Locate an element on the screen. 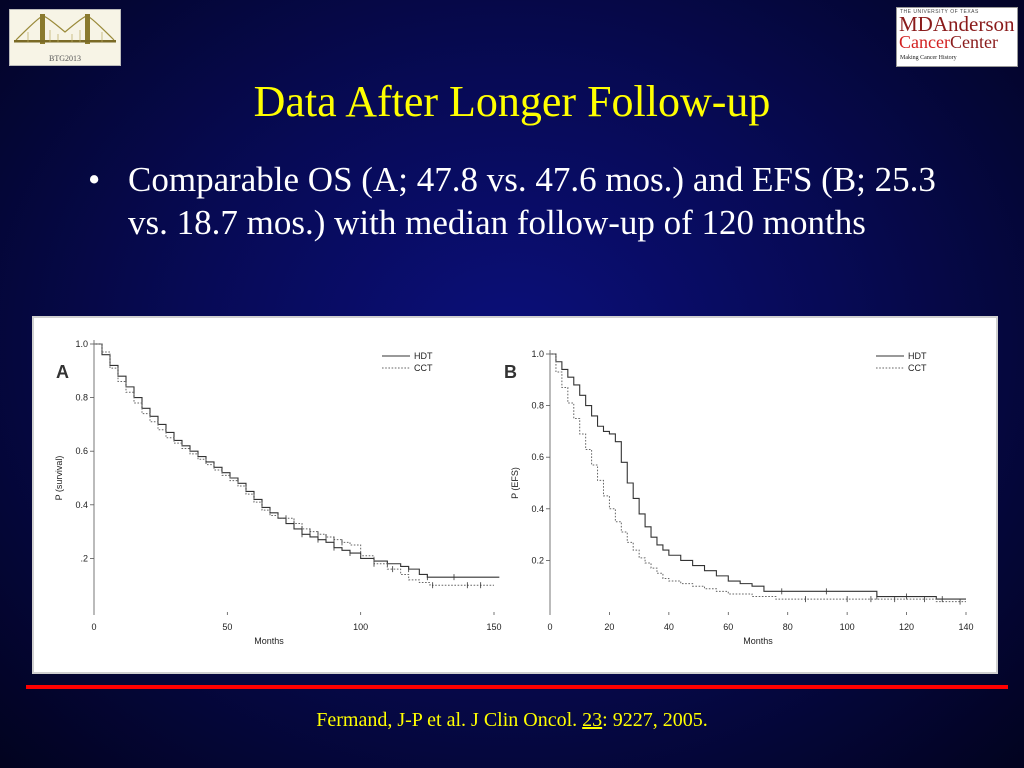 The image size is (1024, 768). panel-b-series-cct-line is located at coordinates (758, 478).